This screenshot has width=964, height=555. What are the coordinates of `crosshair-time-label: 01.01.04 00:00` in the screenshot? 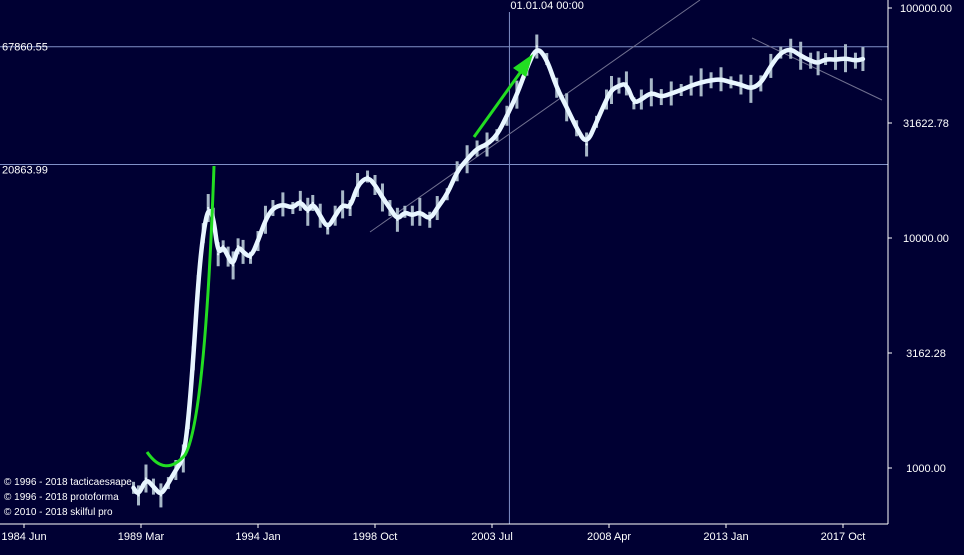 It's located at (546, 6).